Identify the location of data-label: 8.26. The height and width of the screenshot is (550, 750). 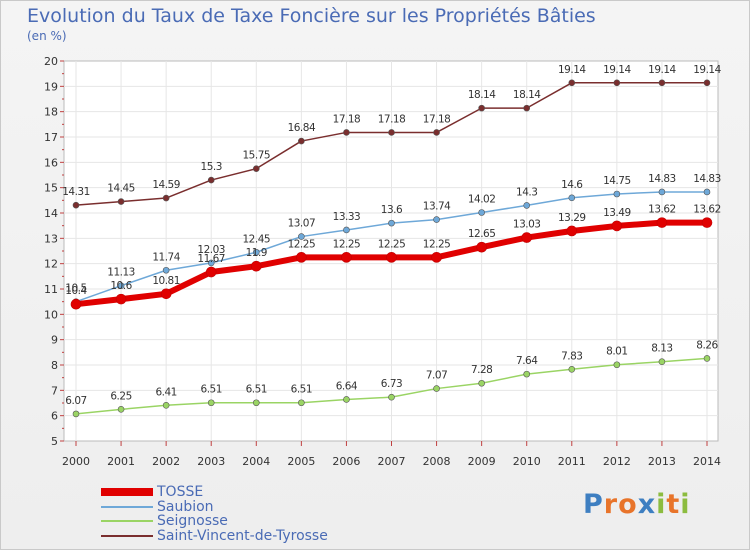
(707, 345).